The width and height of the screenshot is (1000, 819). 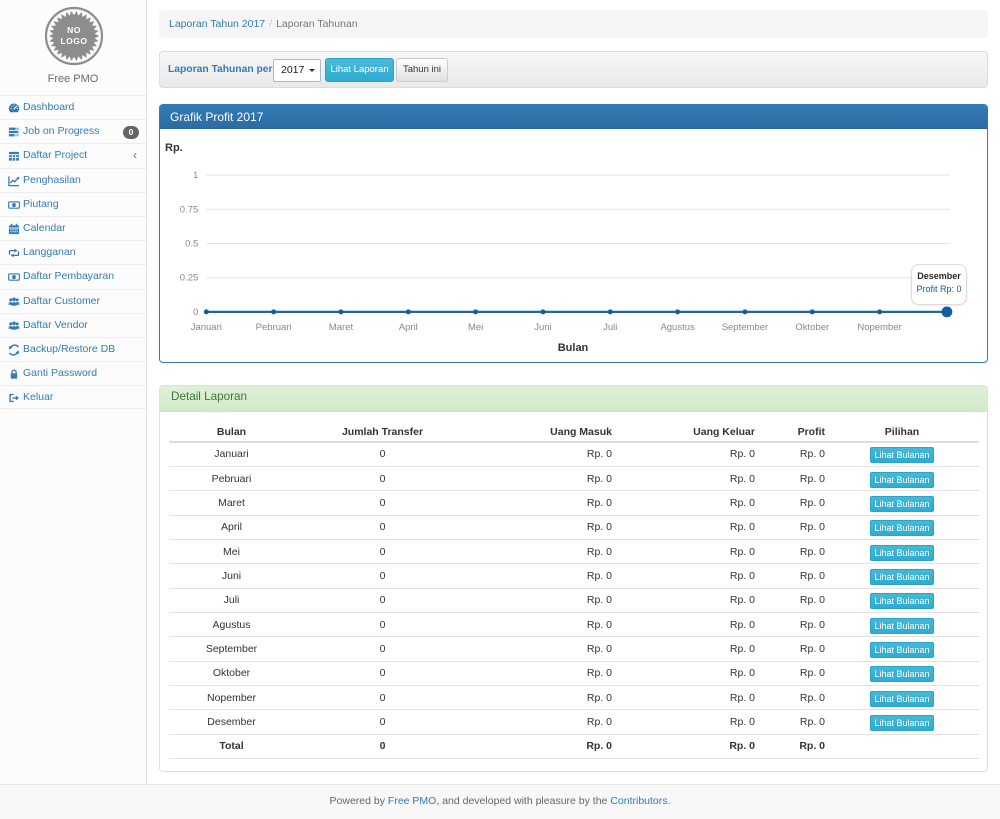 What do you see at coordinates (475, 327) in the screenshot?
I see `svg-text: Mei` at bounding box center [475, 327].